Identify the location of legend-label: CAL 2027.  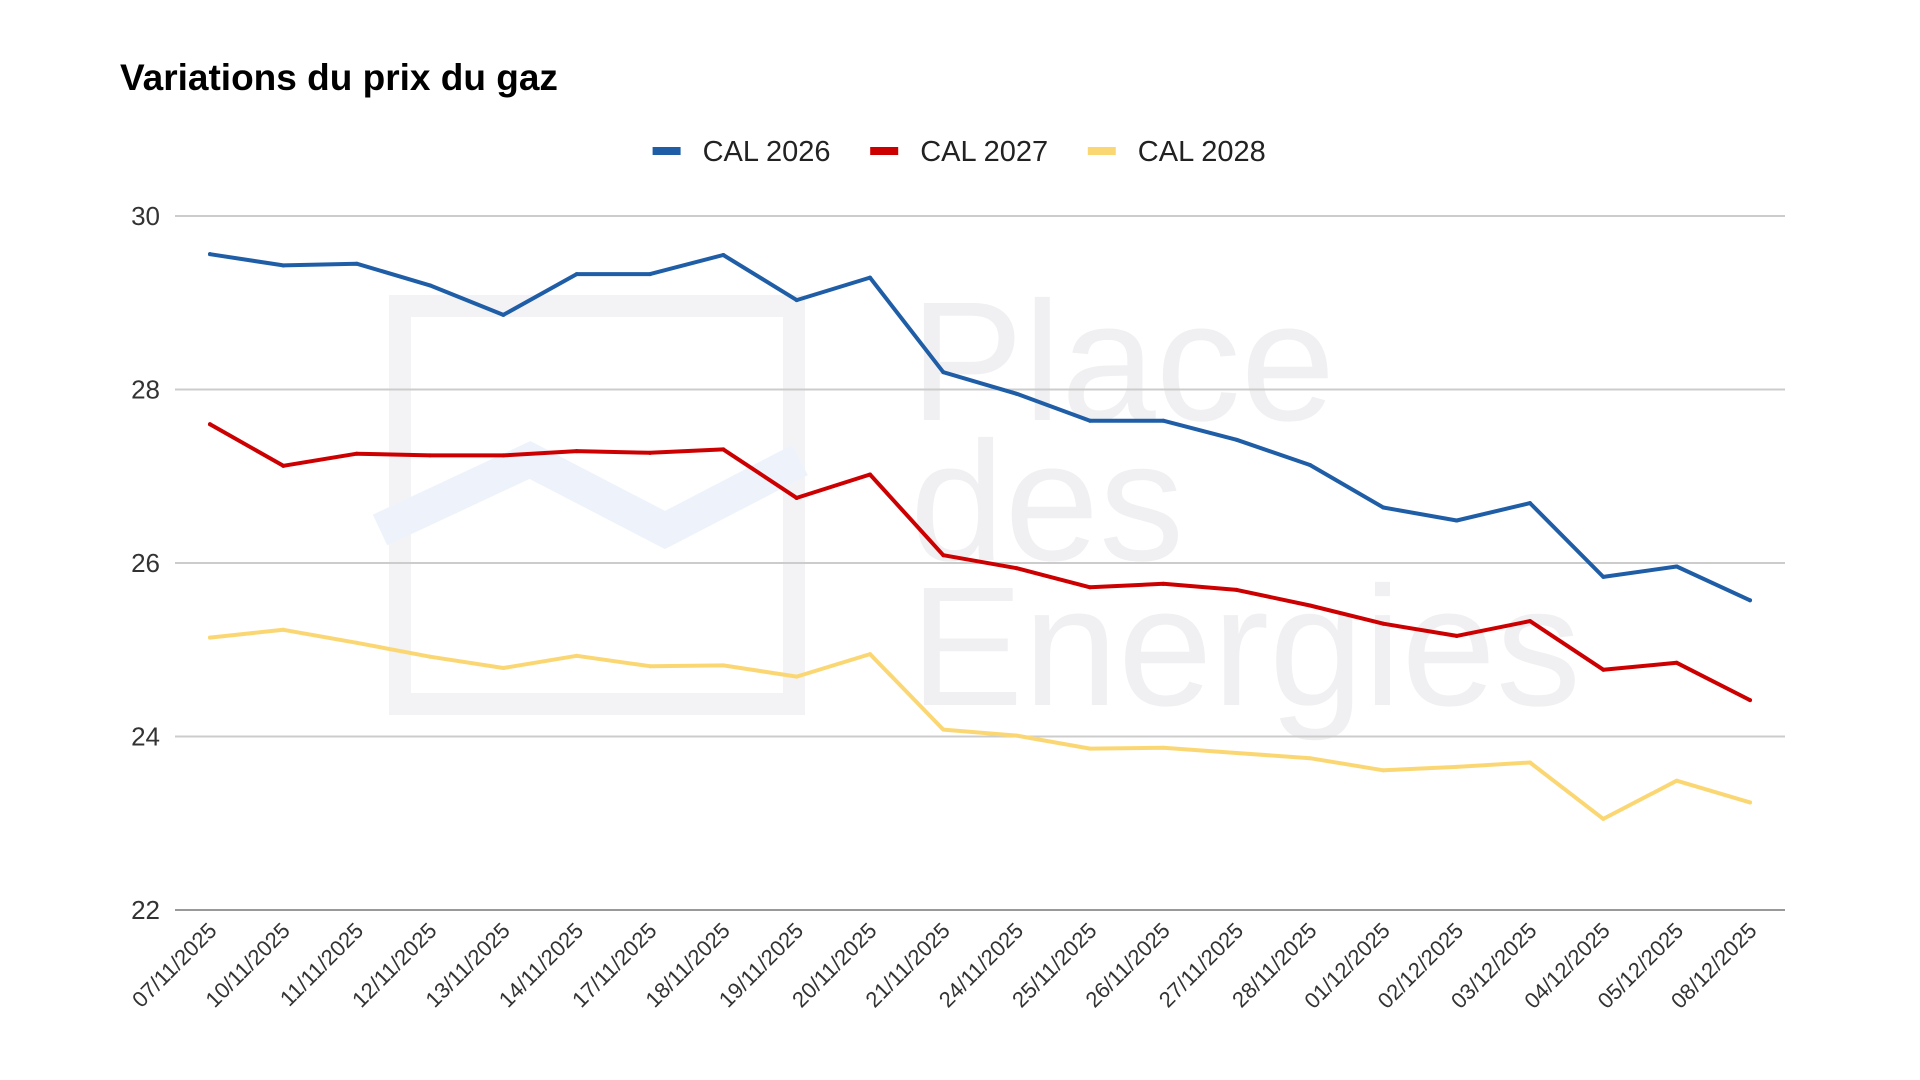
(984, 152).